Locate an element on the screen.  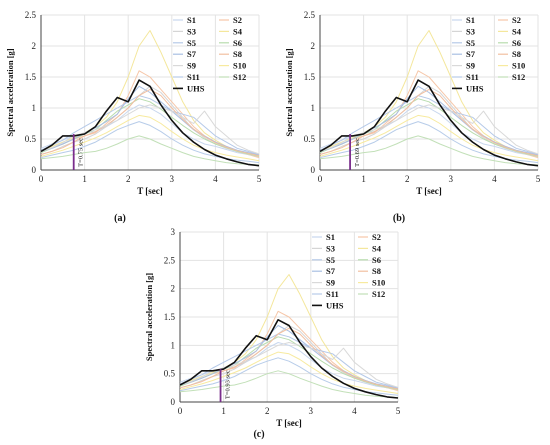
series-line-s6 is located at coordinates (289, 363).